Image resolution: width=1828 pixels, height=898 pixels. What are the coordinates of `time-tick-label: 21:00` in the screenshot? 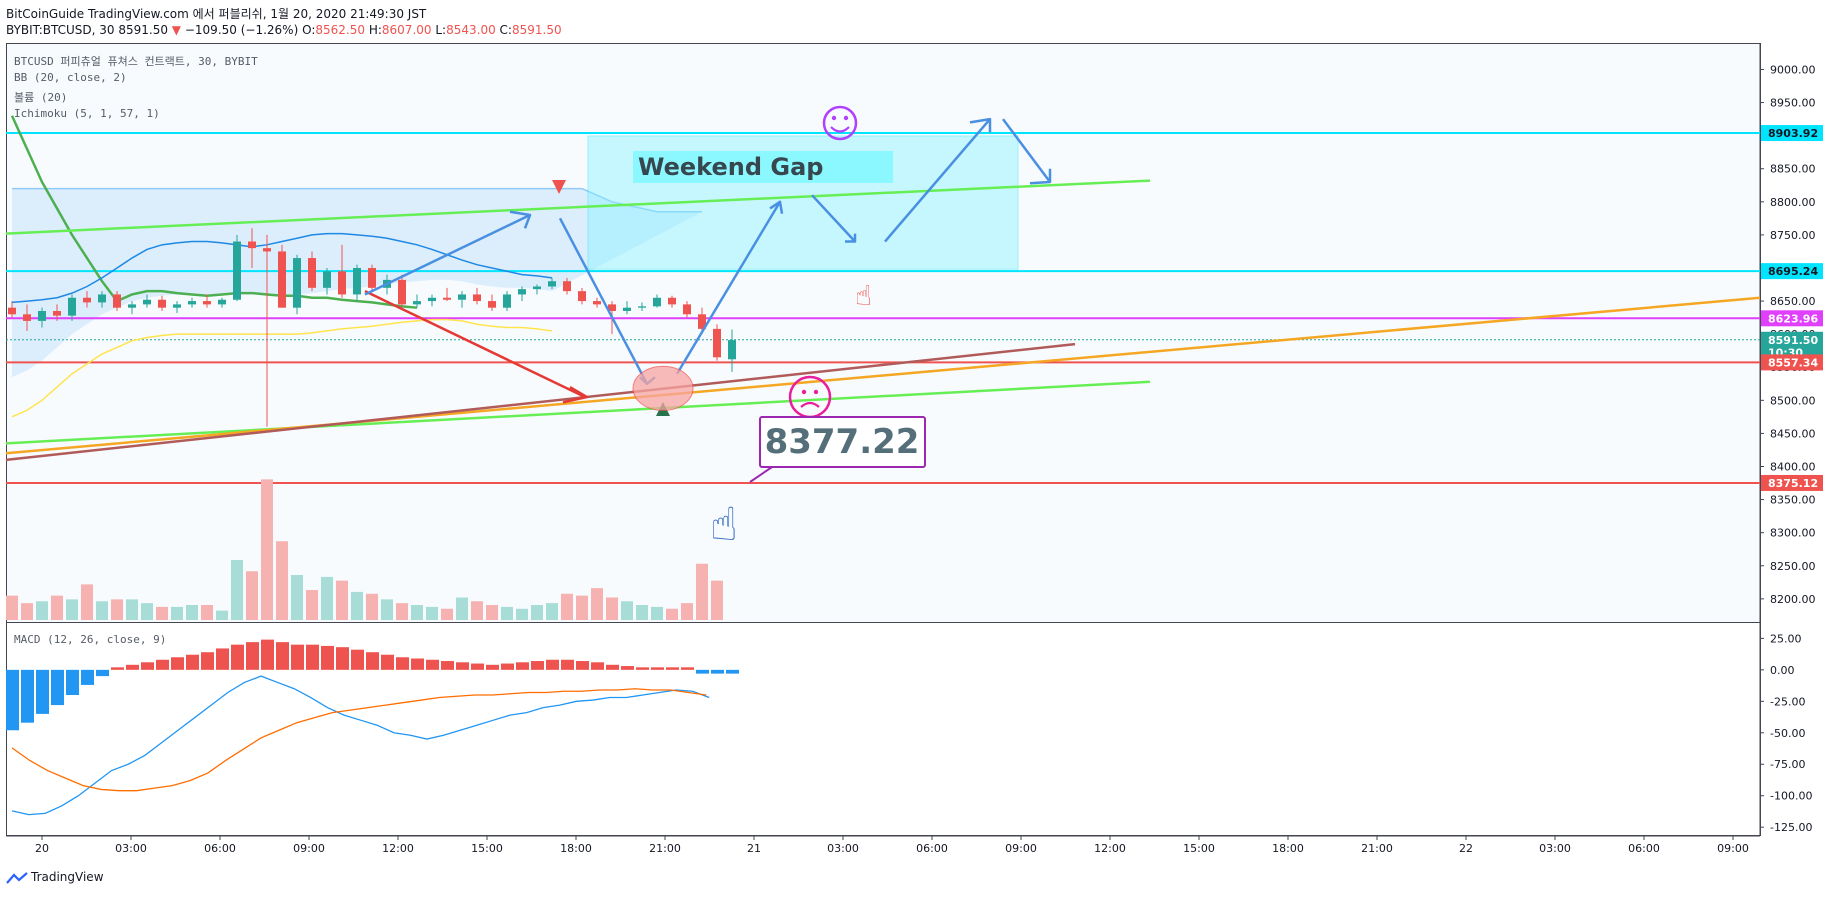 It's located at (665, 848).